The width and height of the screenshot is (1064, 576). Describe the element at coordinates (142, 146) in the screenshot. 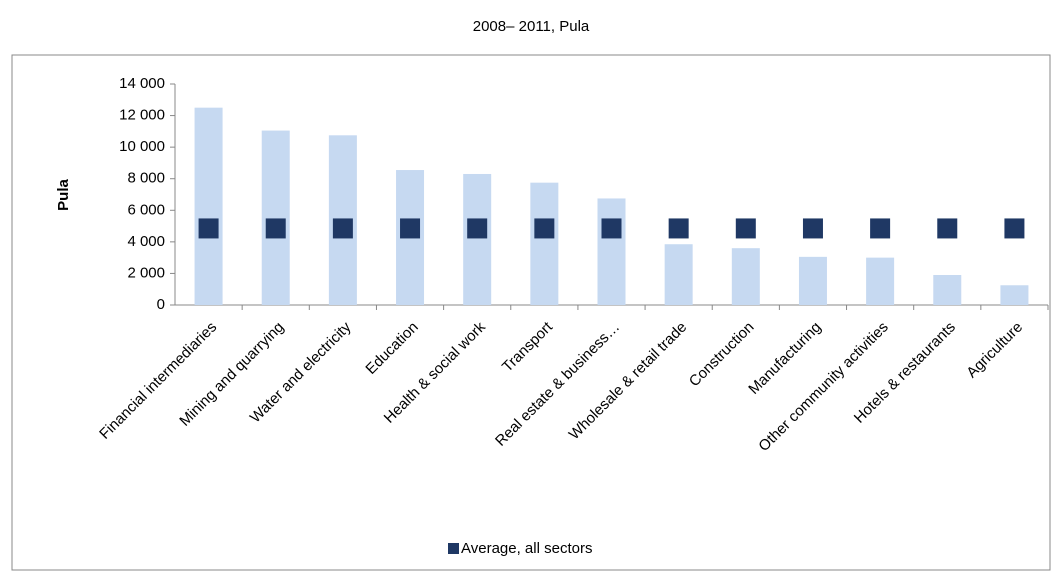

I see `y-tick-label: 10 000` at that location.